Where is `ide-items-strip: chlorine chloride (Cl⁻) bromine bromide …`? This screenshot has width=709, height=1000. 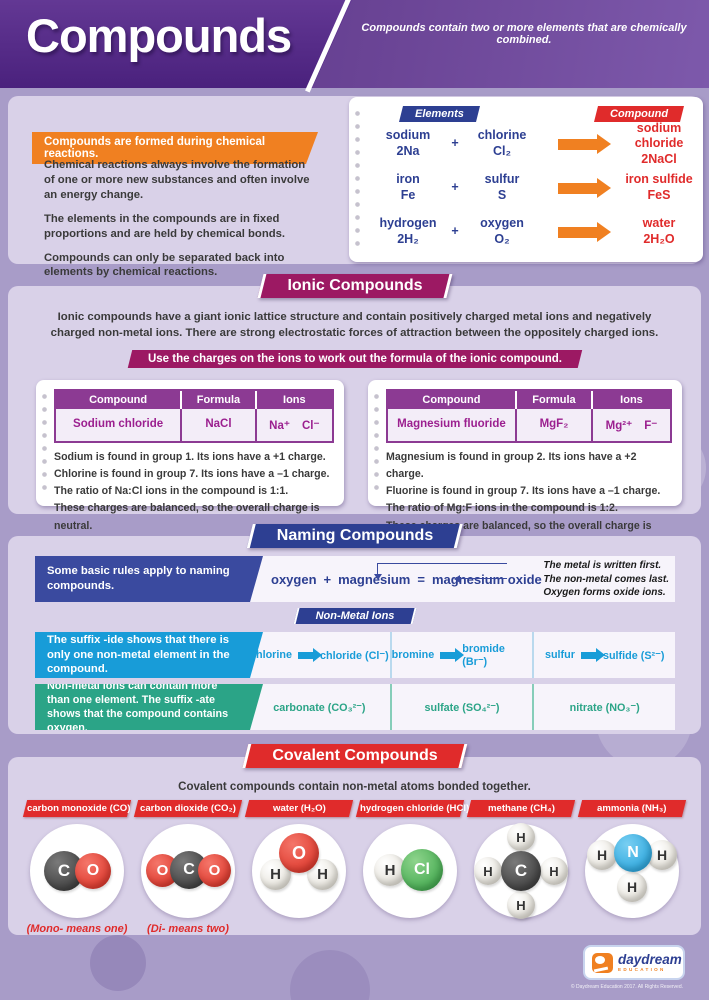
ide-items-strip: chlorine chloride (Cl⁻) bromine bromide … is located at coordinates (462, 655).